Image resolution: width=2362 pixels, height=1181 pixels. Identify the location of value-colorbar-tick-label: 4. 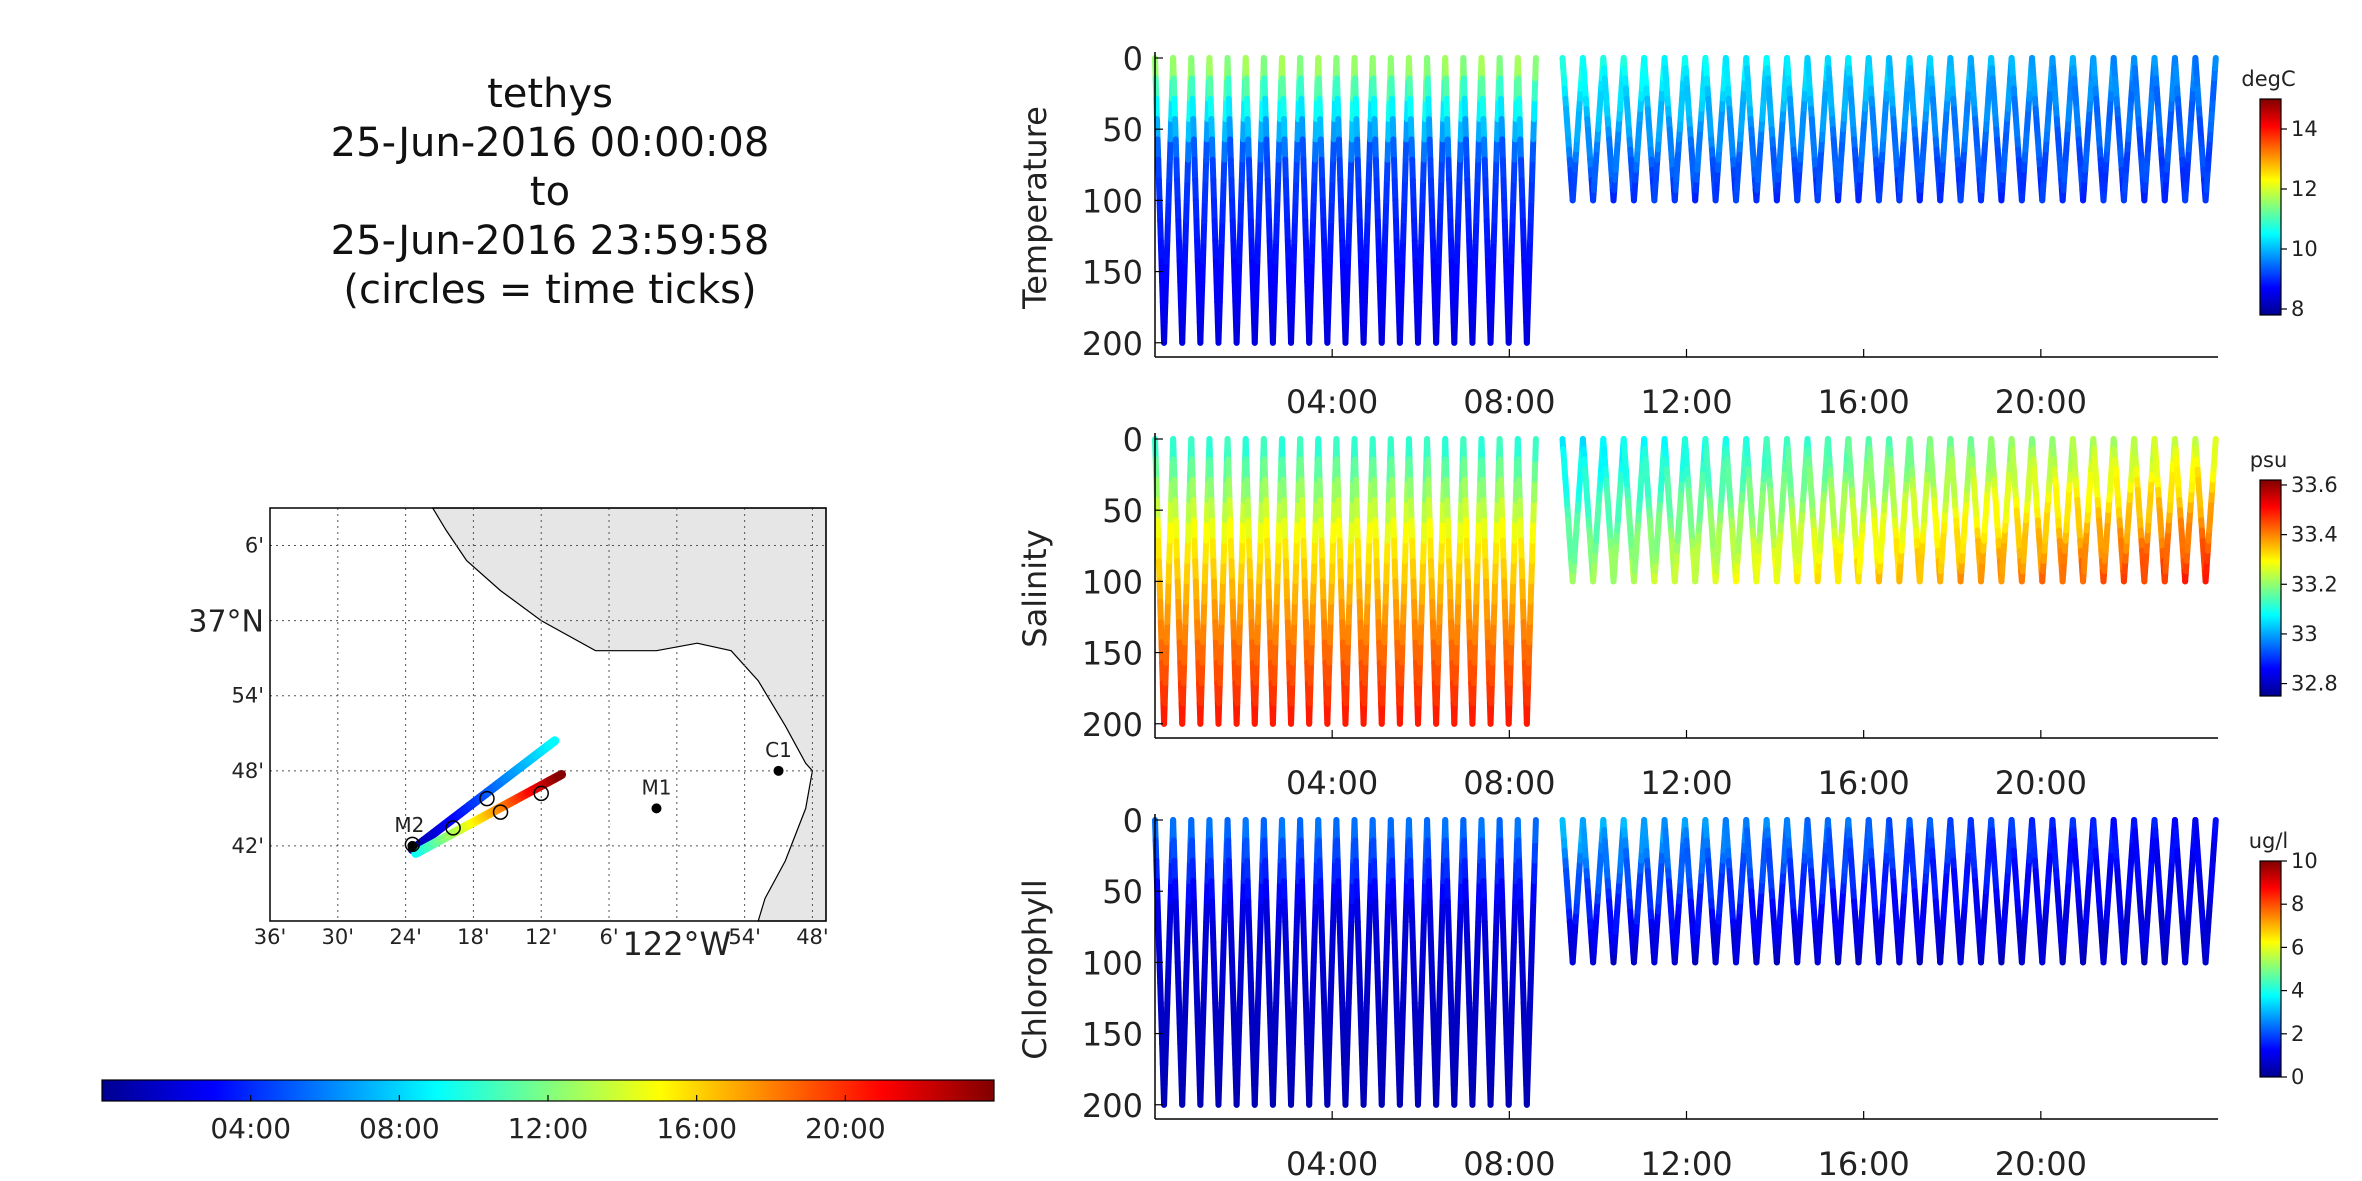
(2297, 991).